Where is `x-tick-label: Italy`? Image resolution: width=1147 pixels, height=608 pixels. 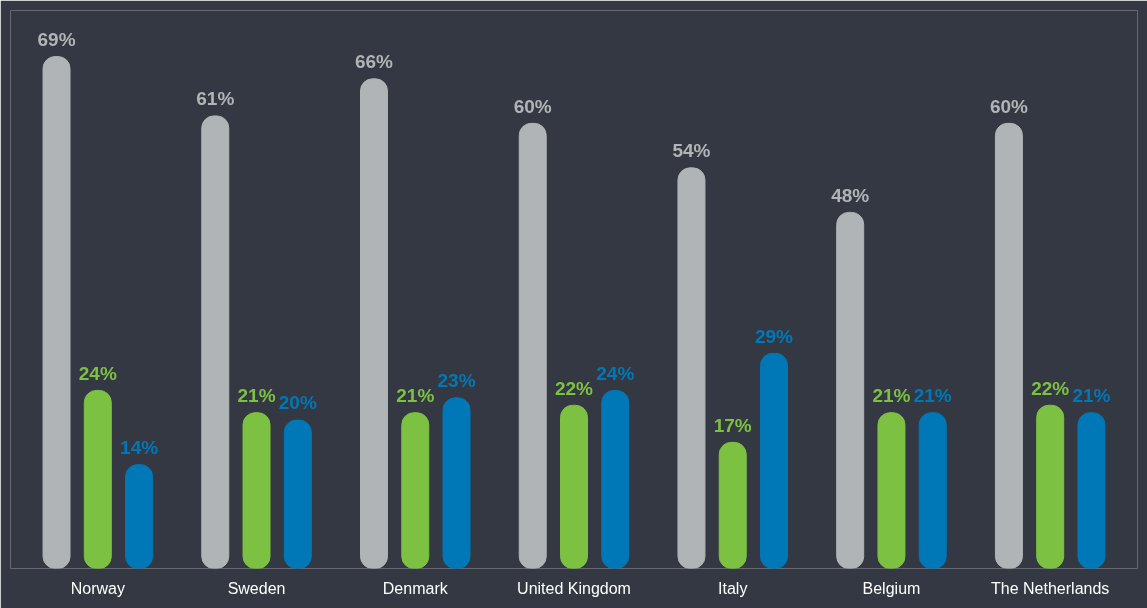
x-tick-label: Italy is located at coordinates (733, 588).